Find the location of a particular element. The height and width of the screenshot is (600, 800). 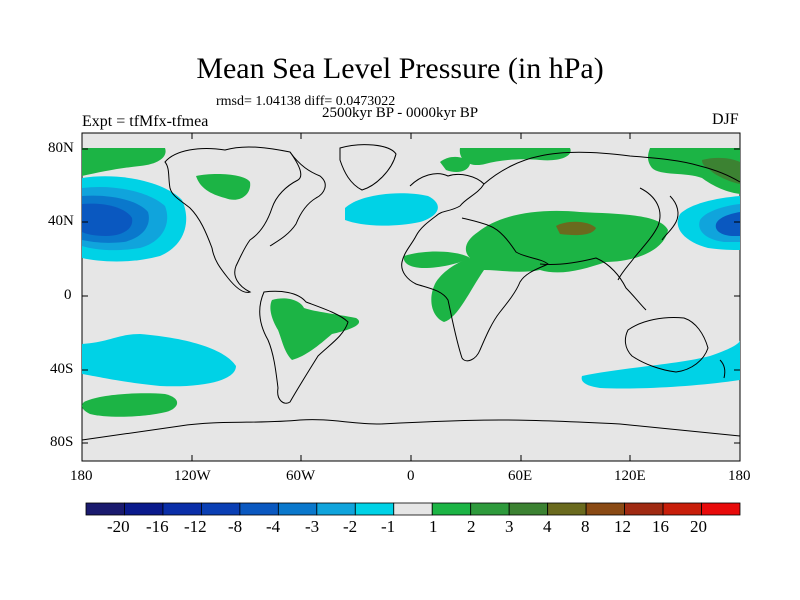

colorbar-label: 12 is located at coordinates (622, 526).